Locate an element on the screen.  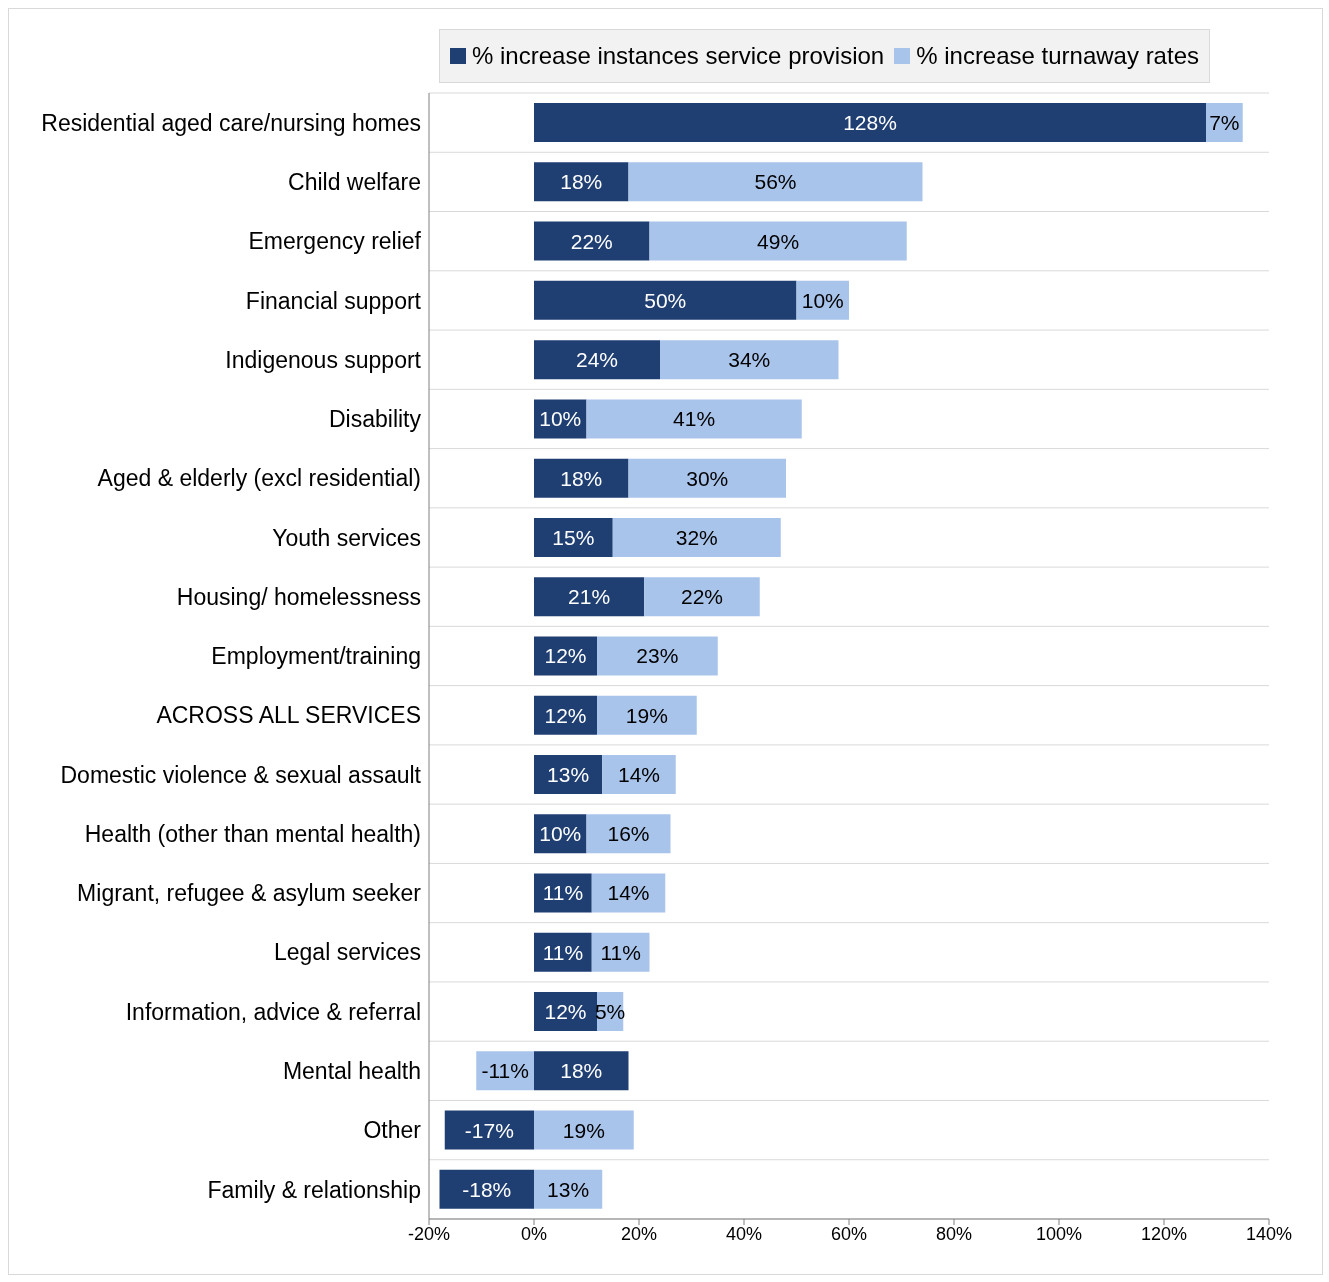
y-tick-label: Mental health is located at coordinates (351, 1071).